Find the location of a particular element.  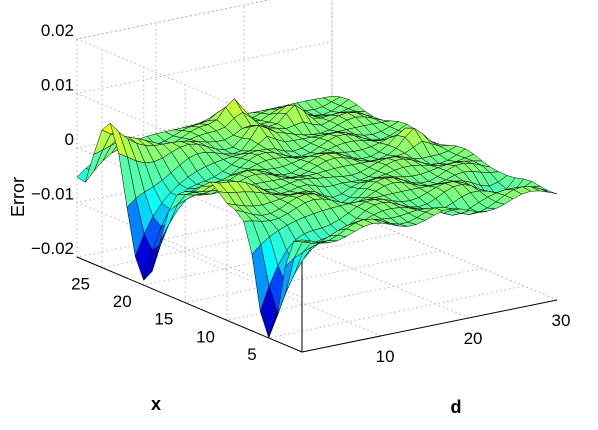

axis-line is located at coordinates (429, 326).